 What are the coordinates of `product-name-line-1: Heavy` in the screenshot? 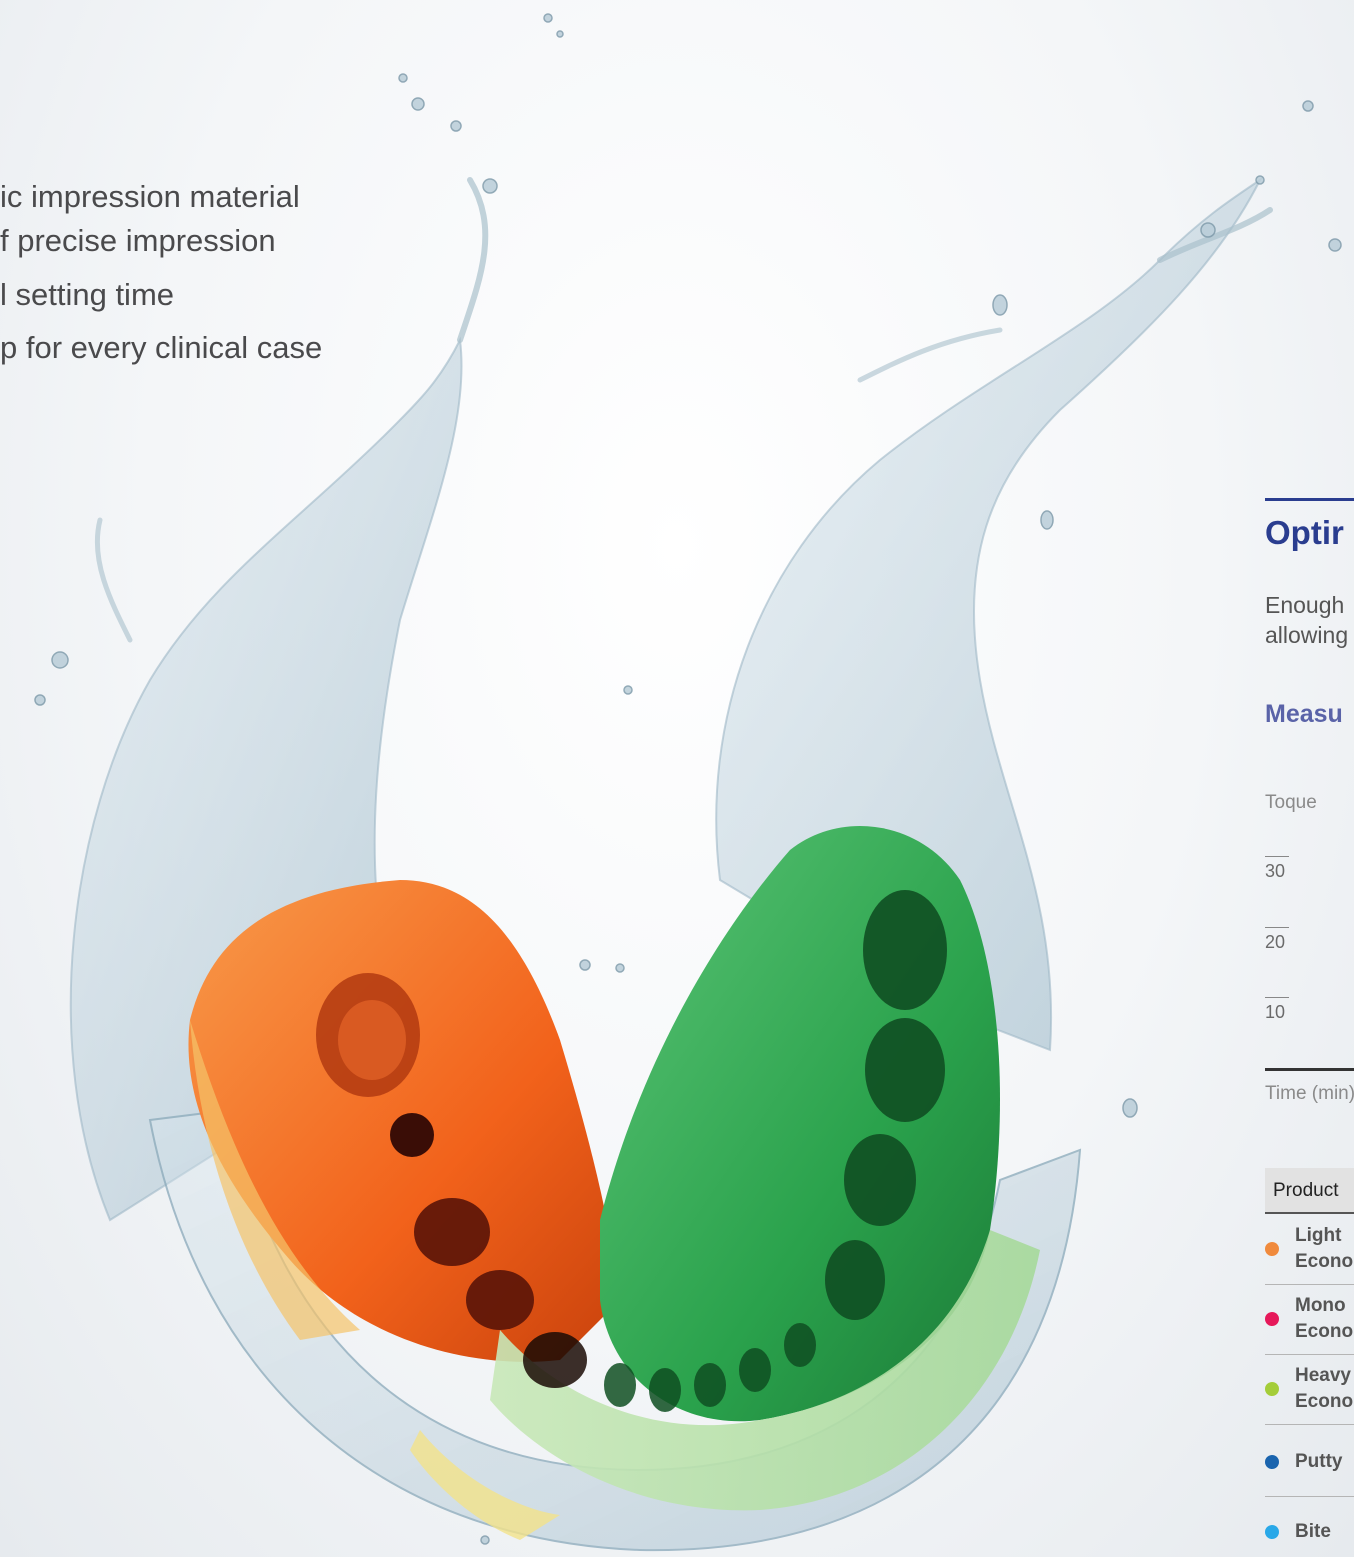 It's located at (1323, 1375).